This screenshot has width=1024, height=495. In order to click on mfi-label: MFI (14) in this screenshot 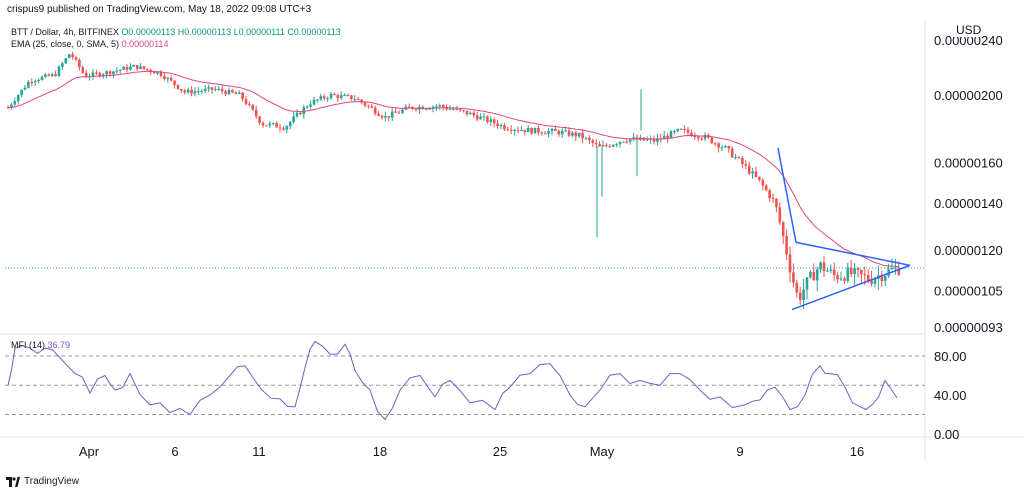, I will do `click(28, 345)`.